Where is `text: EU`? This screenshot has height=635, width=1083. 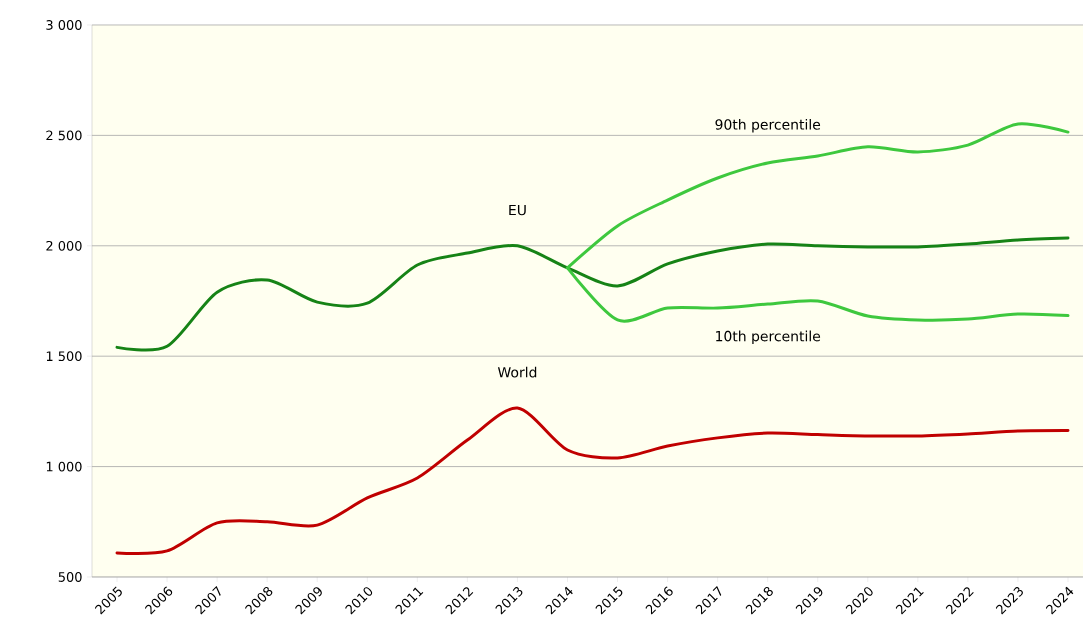
text: EU is located at coordinates (517, 210).